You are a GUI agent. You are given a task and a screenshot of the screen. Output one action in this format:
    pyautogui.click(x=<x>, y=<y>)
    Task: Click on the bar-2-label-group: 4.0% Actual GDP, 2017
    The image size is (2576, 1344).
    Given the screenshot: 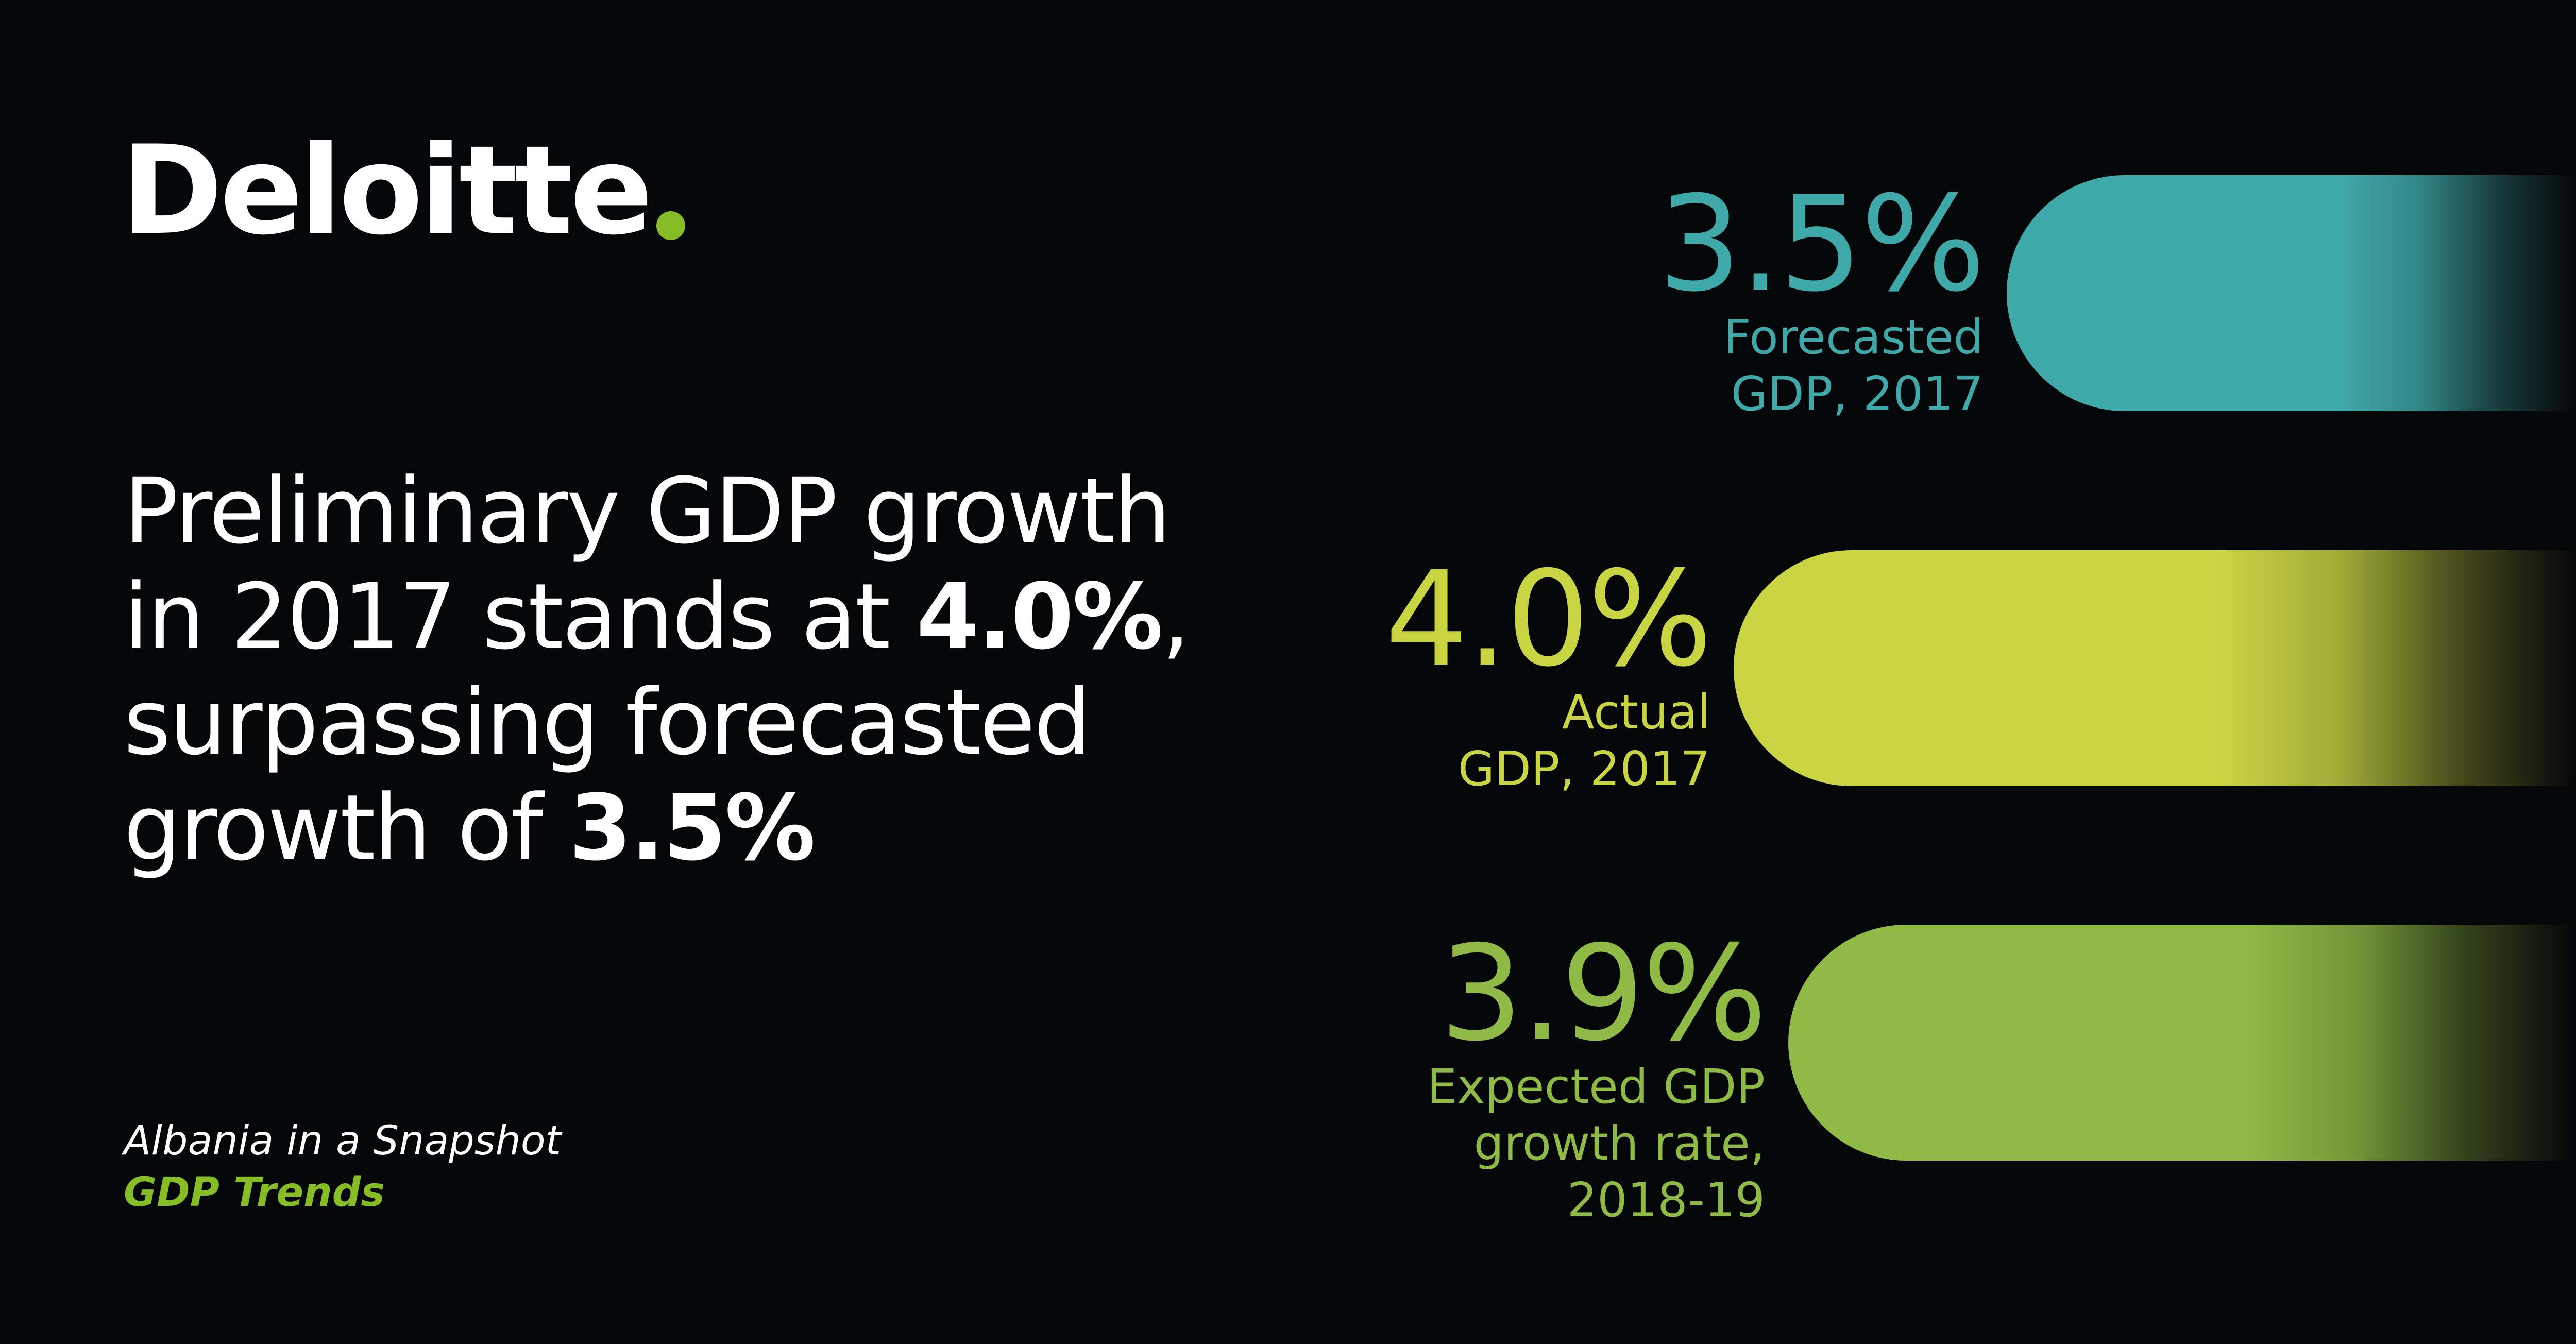 What is the action you would take?
    pyautogui.click(x=1549, y=670)
    